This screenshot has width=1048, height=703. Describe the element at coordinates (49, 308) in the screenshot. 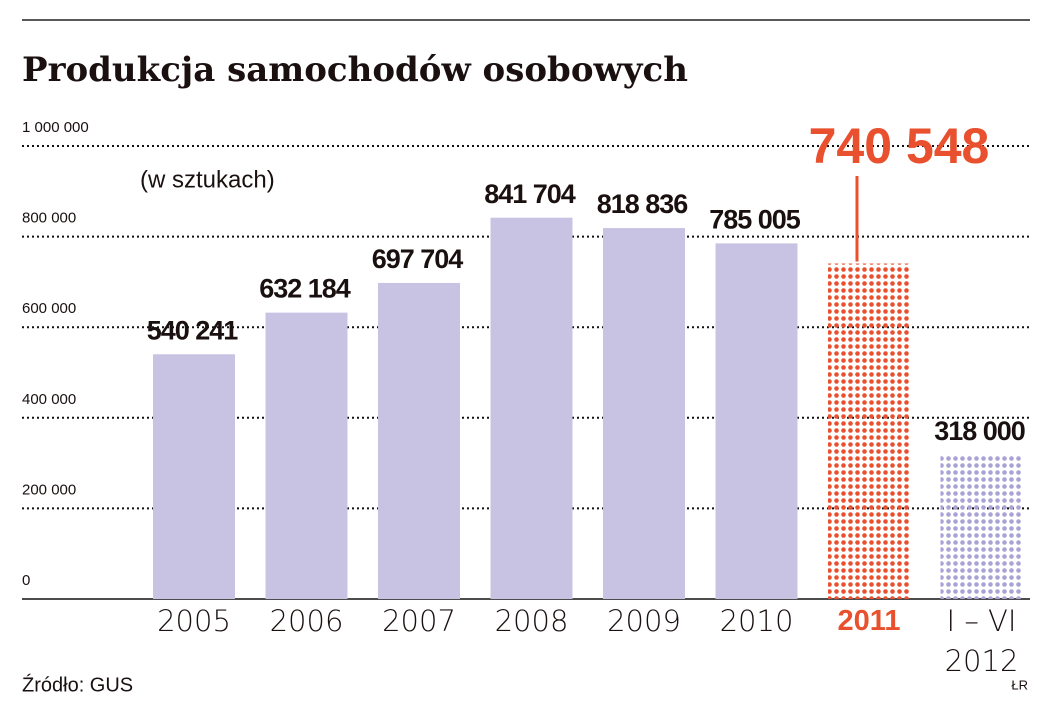

I see `y-tick-label: 600 000` at that location.